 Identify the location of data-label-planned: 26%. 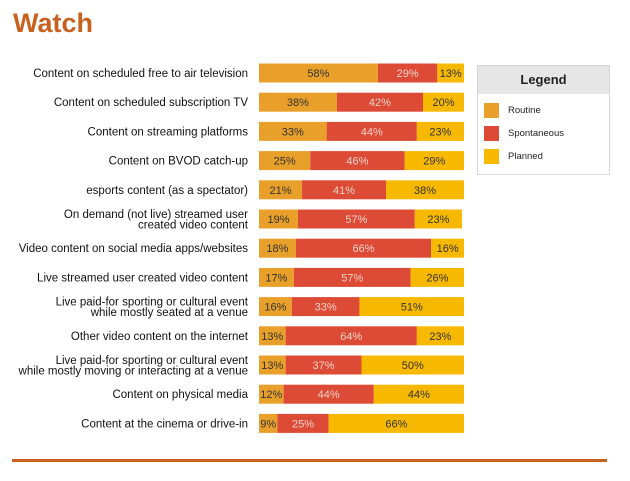
(437, 278).